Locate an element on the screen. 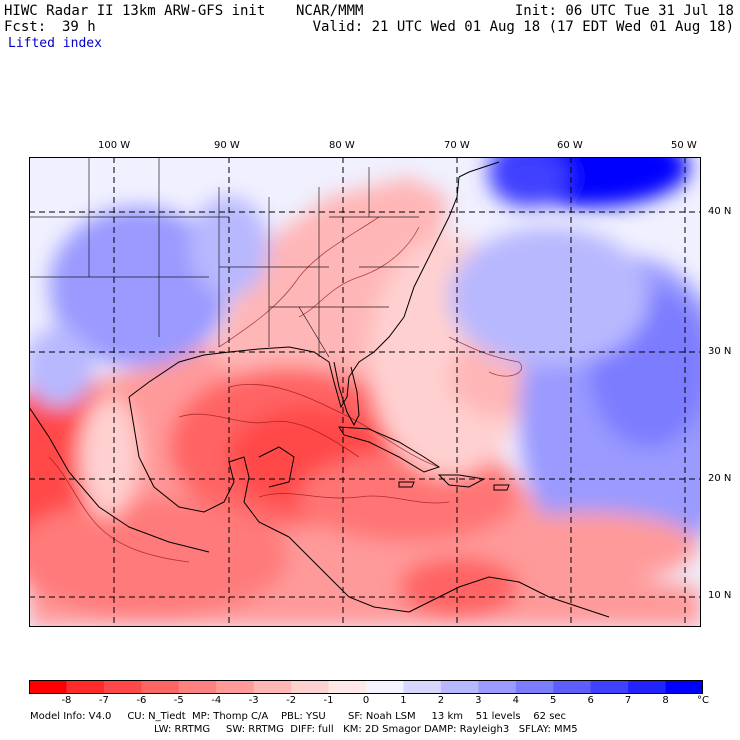 This screenshot has width=740, height=740. lat-label-20n: 20 N is located at coordinates (720, 478).